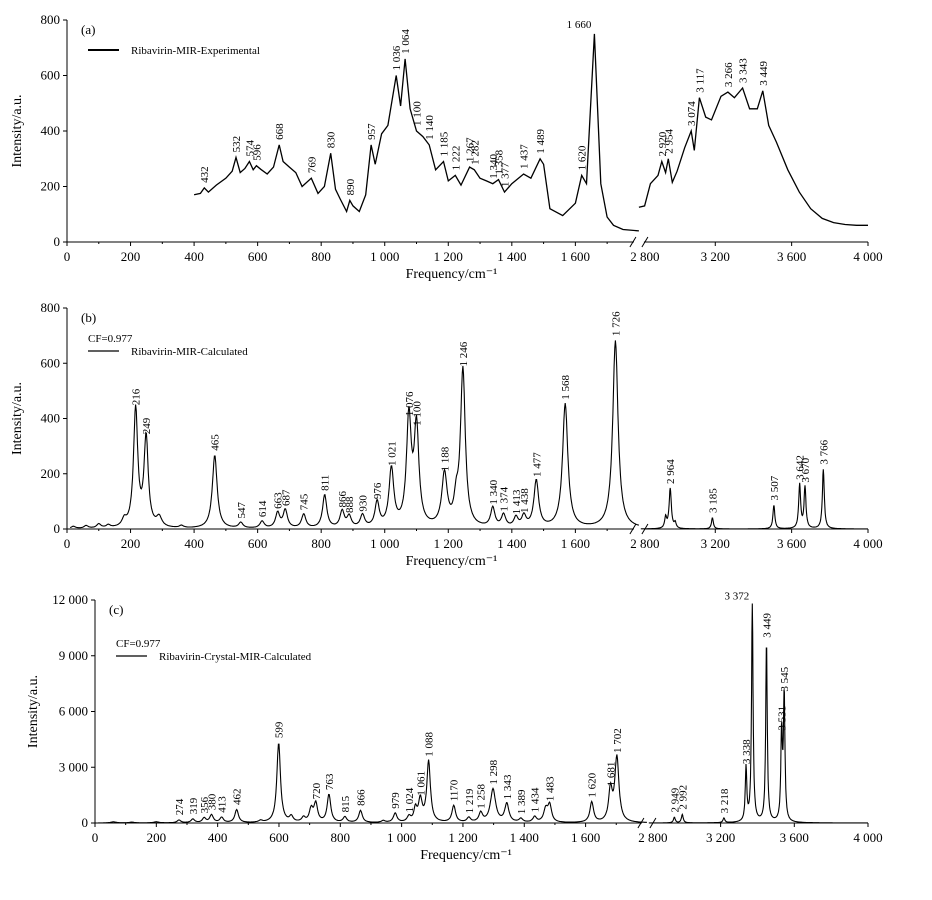 The image size is (932, 900). I want to click on y-tick-label: 3 000, so click(73, 766).